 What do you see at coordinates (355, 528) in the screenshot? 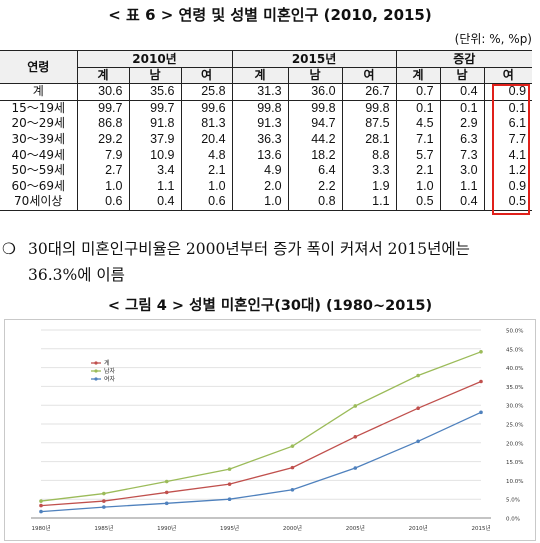
I see `x-tick-label: 2005년` at bounding box center [355, 528].